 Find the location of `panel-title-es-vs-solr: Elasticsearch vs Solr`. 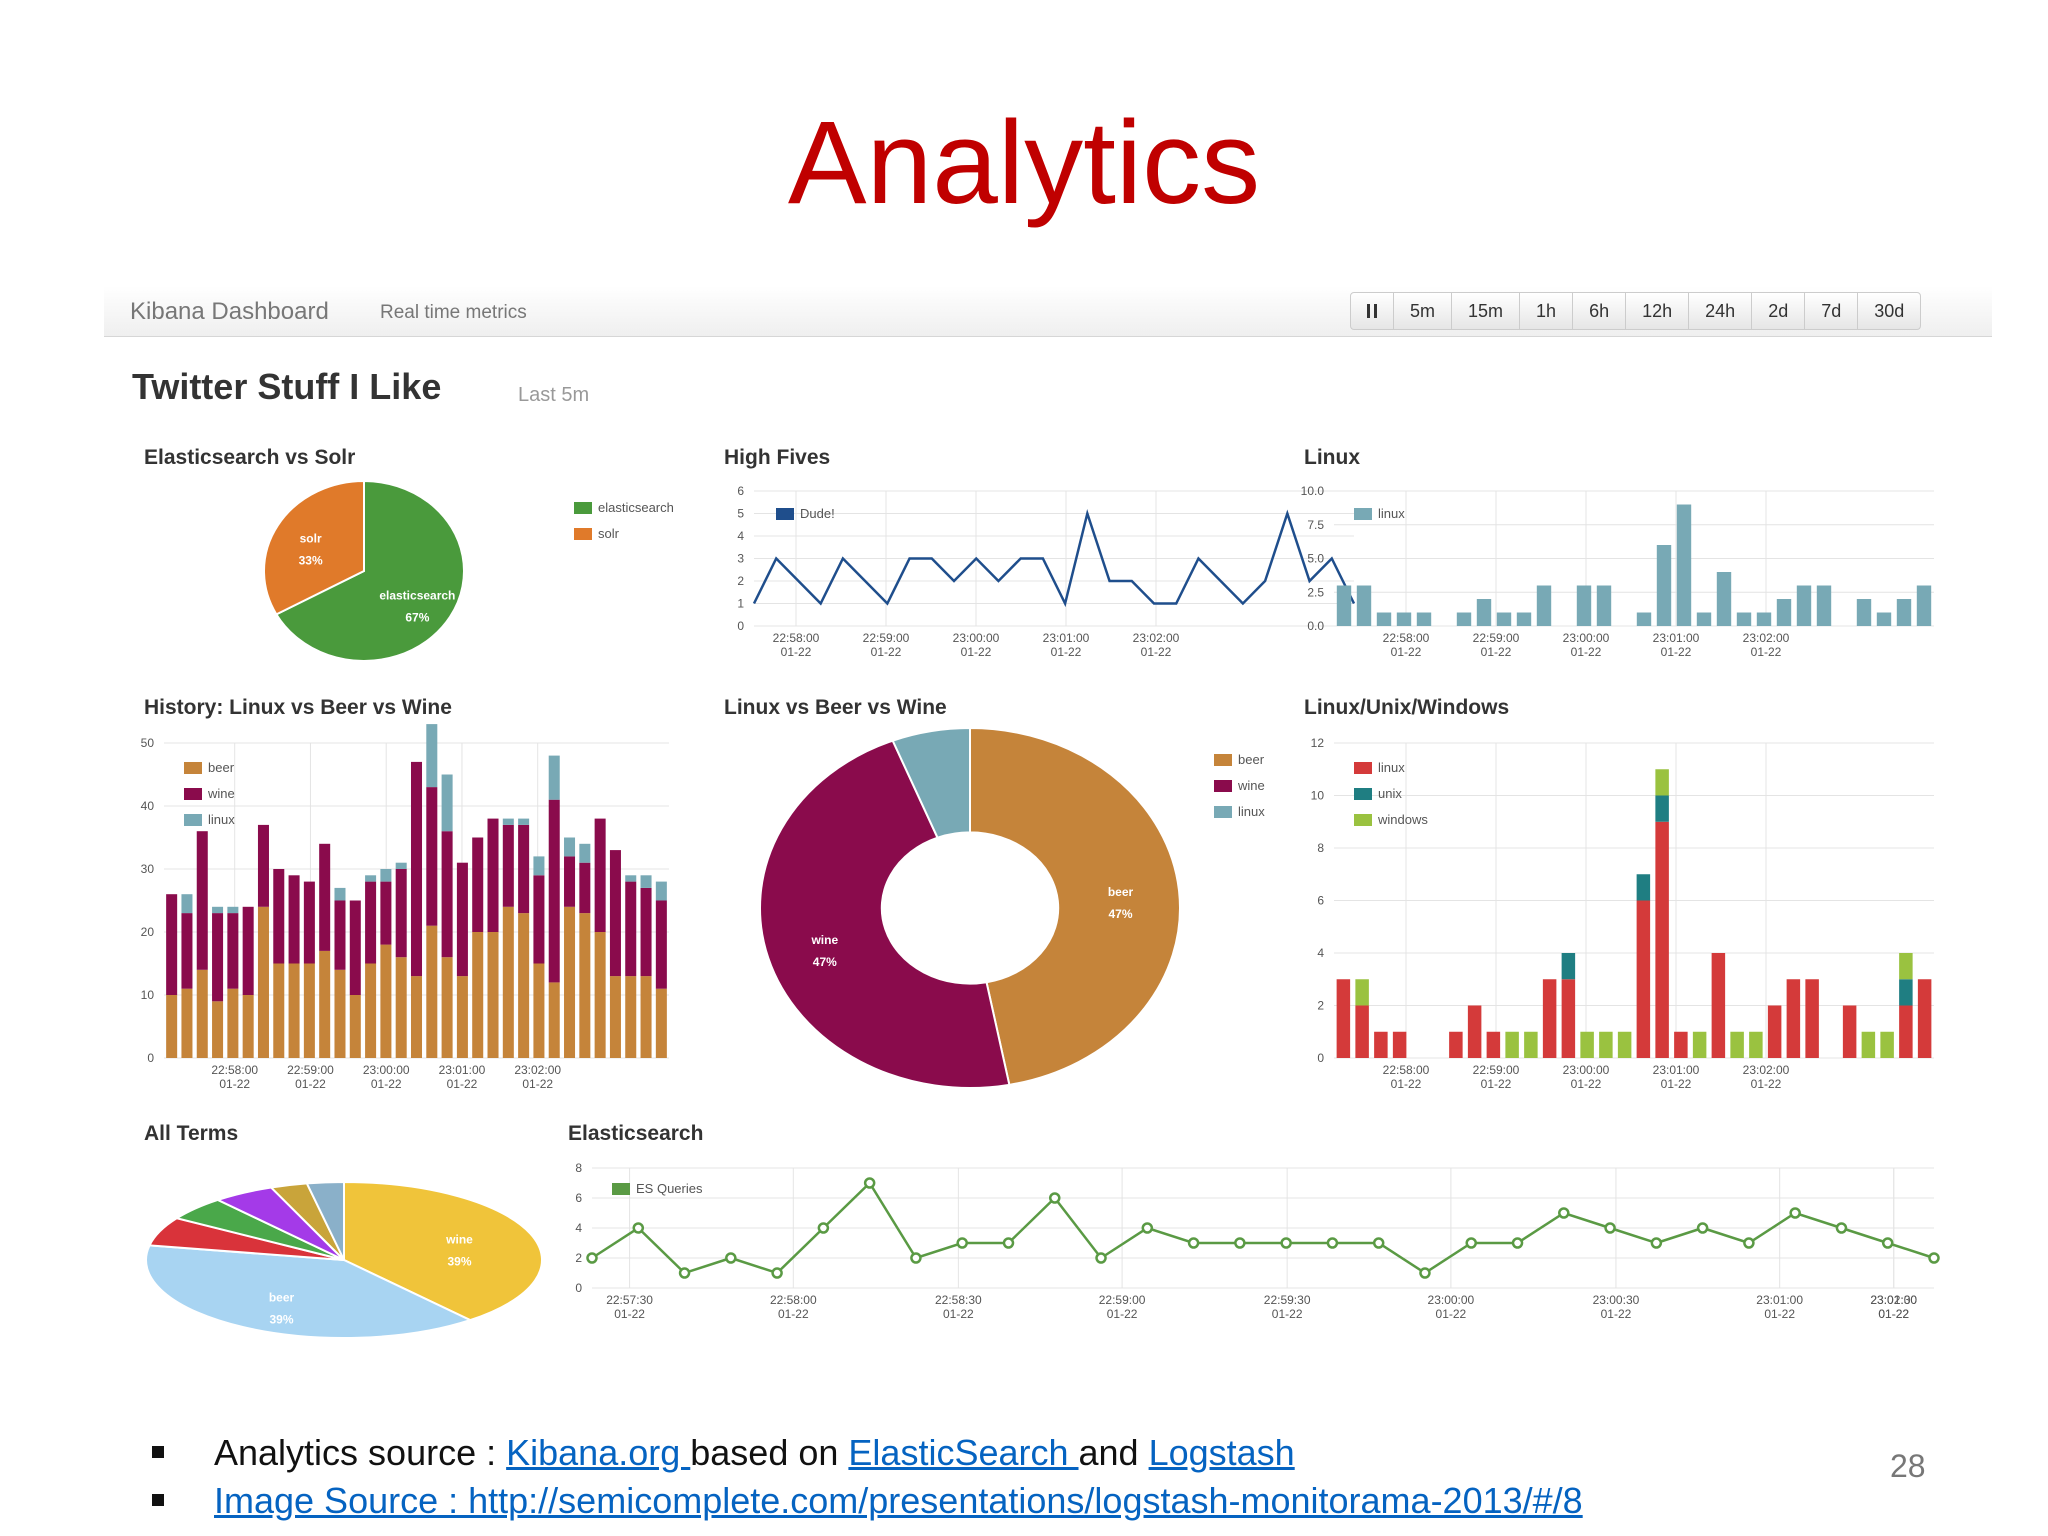

panel-title-es-vs-solr: Elasticsearch vs Solr is located at coordinates (250, 457).